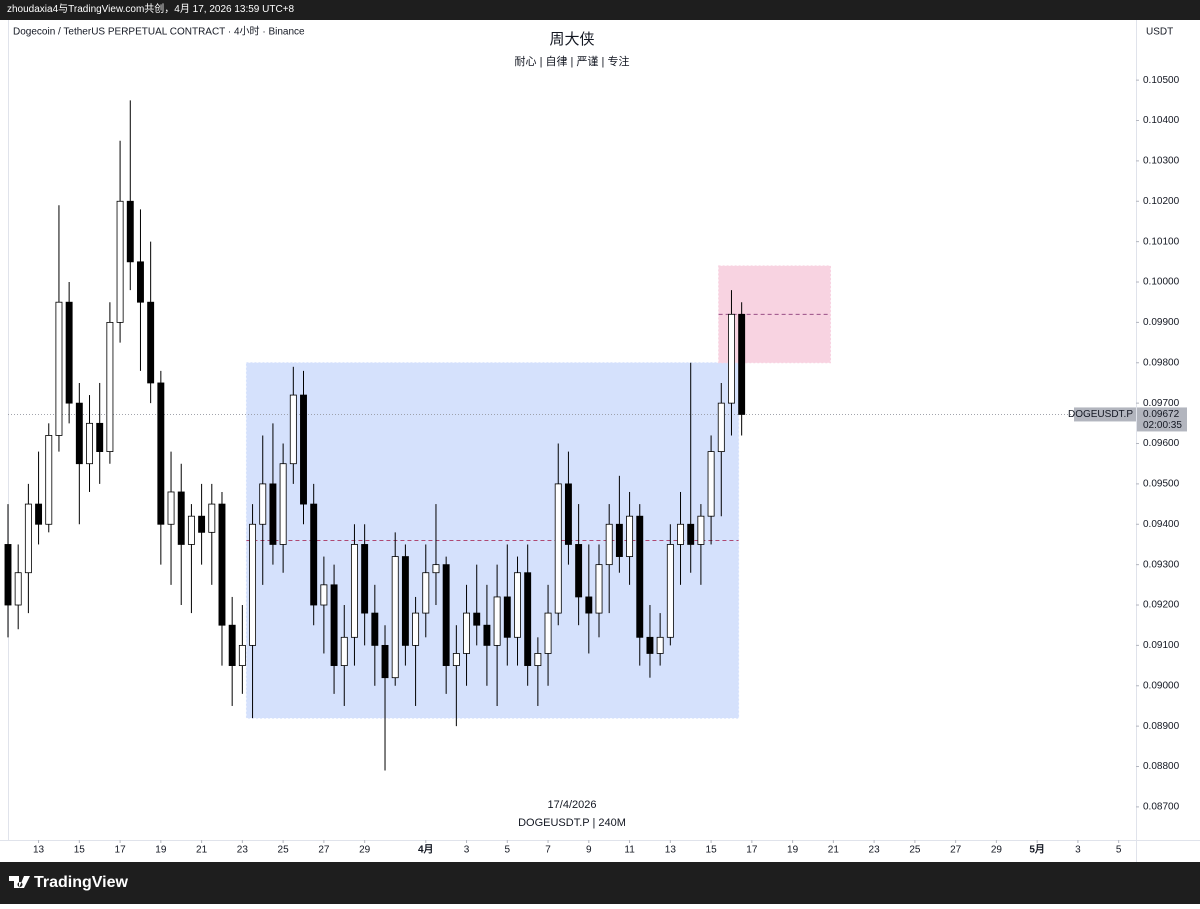 This screenshot has height=909, width=1200. What do you see at coordinates (1161, 484) in the screenshot?
I see `y-tick-label: 0.09500` at bounding box center [1161, 484].